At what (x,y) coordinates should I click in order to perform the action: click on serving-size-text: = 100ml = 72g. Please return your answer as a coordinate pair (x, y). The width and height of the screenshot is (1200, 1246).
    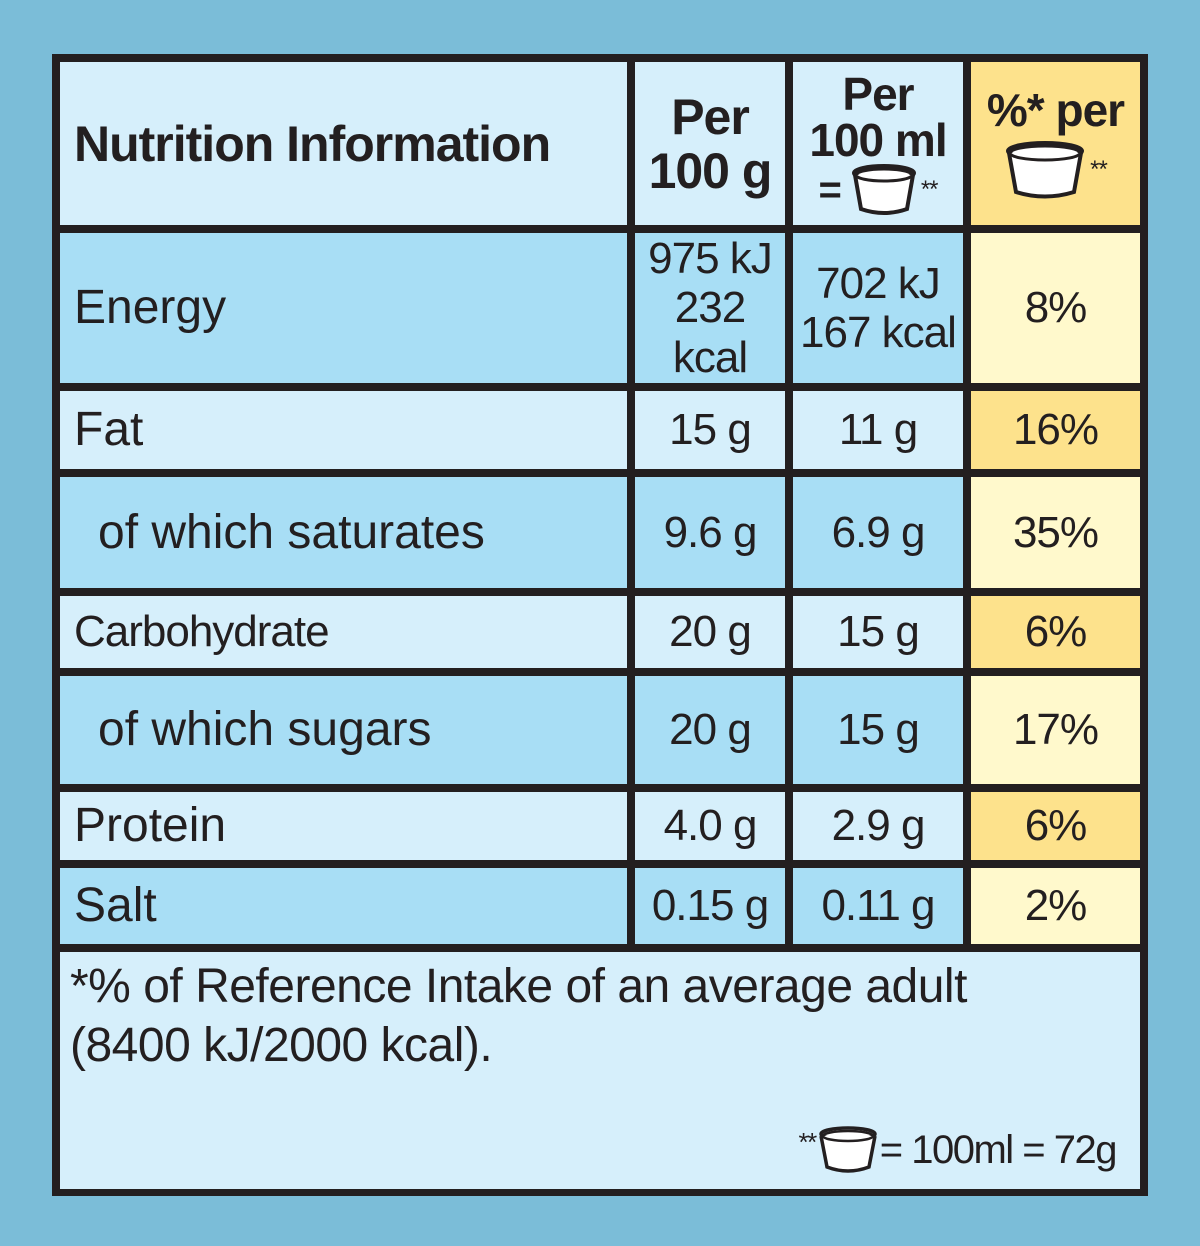
    Looking at the image, I should click on (998, 1149).